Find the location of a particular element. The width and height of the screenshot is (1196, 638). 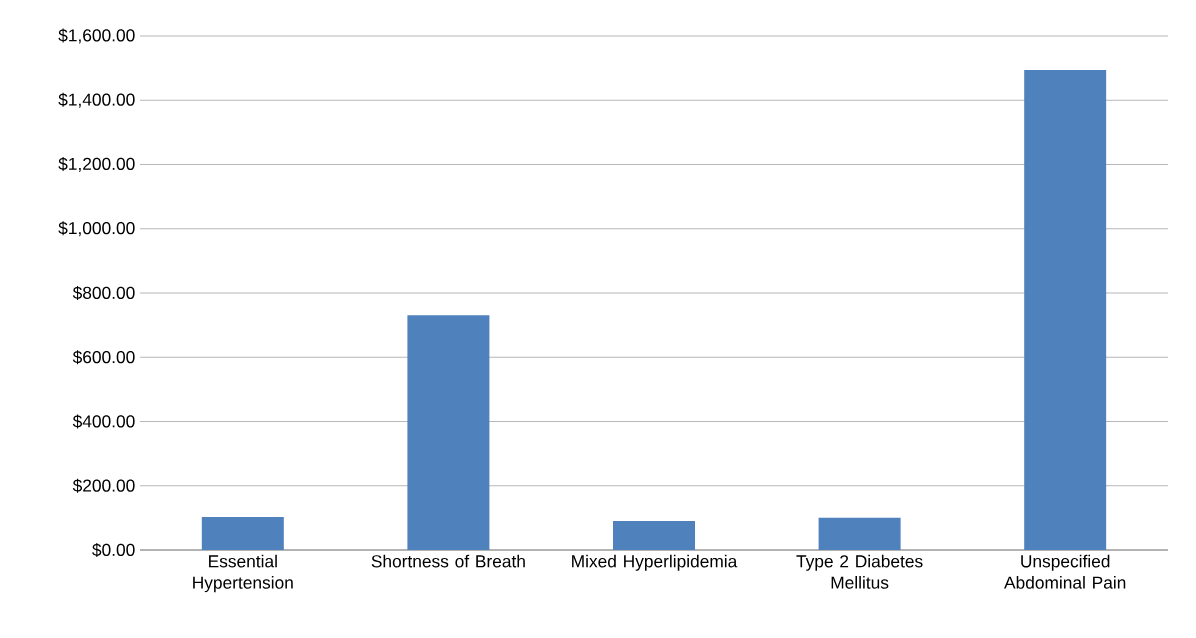

x-tick-label: Essential Hypertension is located at coordinates (243, 573).